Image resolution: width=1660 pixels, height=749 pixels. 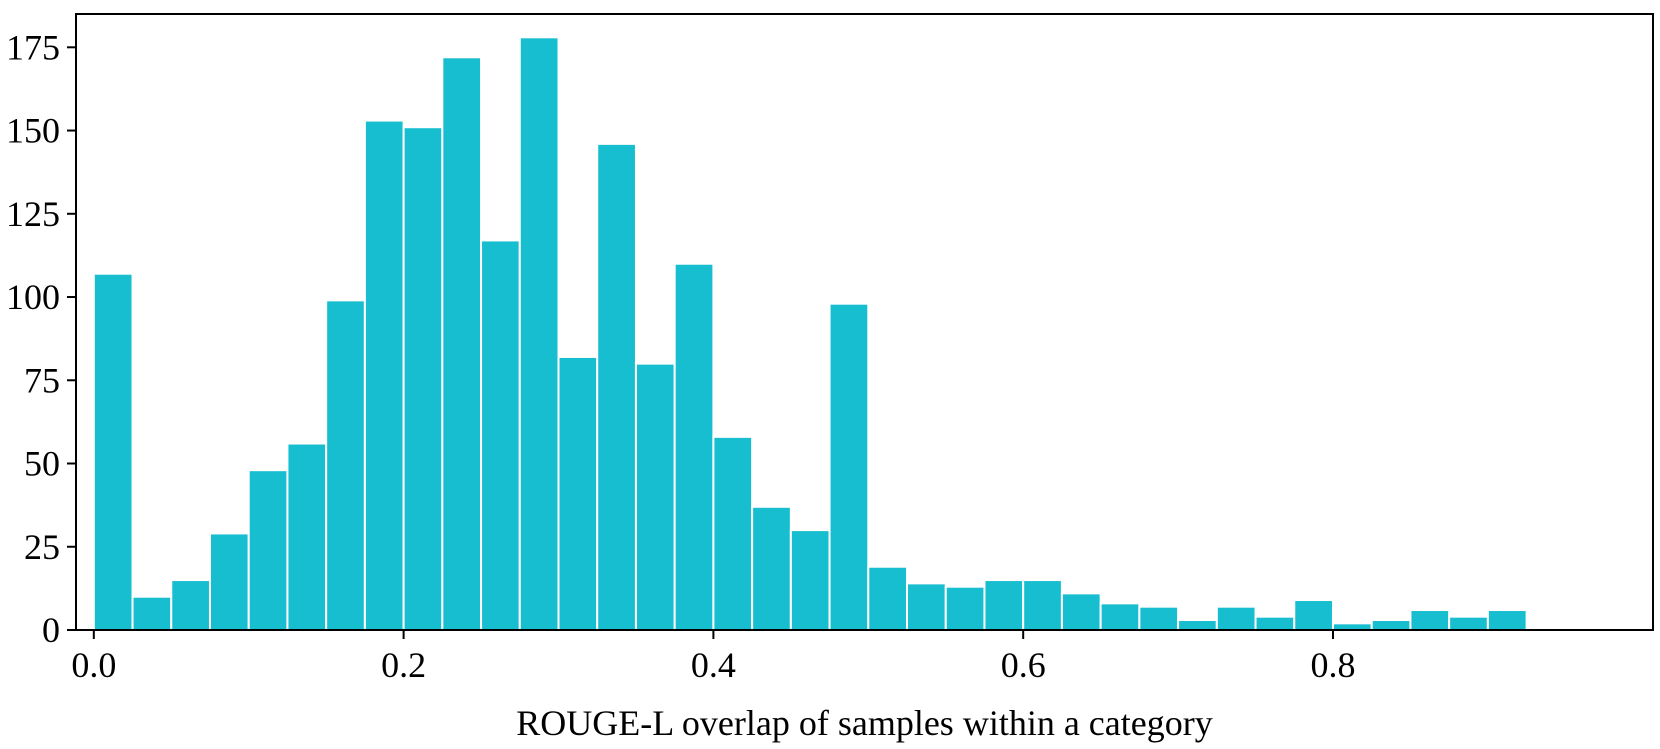 I want to click on x-tick-label-2: 0.4, so click(x=713, y=665).